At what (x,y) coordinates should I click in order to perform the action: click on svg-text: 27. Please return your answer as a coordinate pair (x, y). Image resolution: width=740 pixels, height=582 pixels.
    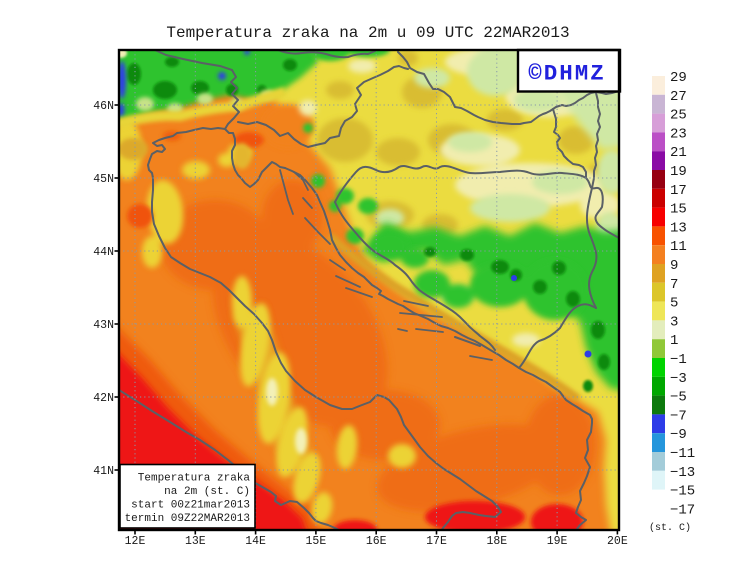
    Looking at the image, I should click on (678, 97).